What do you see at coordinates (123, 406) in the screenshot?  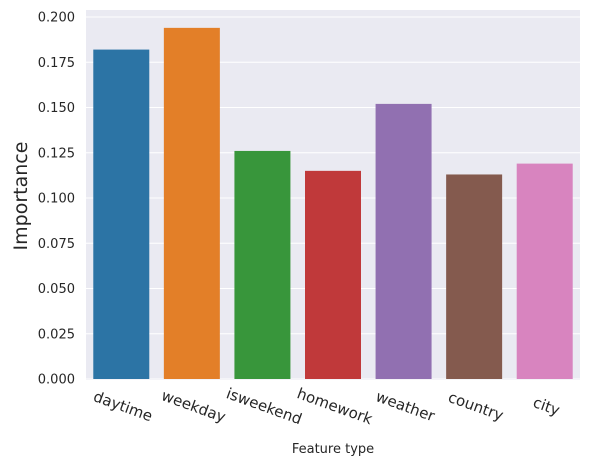 I see `x-tick-label-daytime: daytime` at bounding box center [123, 406].